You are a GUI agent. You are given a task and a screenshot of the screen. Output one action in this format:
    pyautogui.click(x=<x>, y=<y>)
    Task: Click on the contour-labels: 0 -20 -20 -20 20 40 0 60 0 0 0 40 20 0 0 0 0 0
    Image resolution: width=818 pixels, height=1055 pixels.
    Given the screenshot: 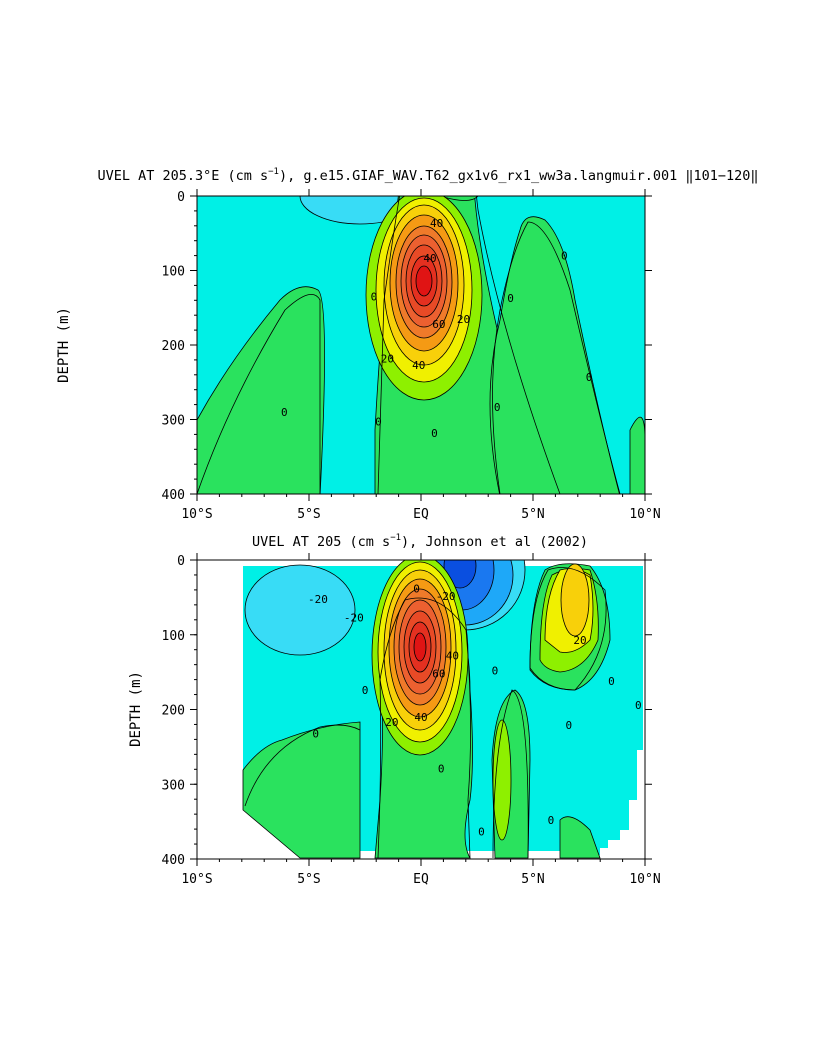 What is the action you would take?
    pyautogui.click(x=475, y=710)
    